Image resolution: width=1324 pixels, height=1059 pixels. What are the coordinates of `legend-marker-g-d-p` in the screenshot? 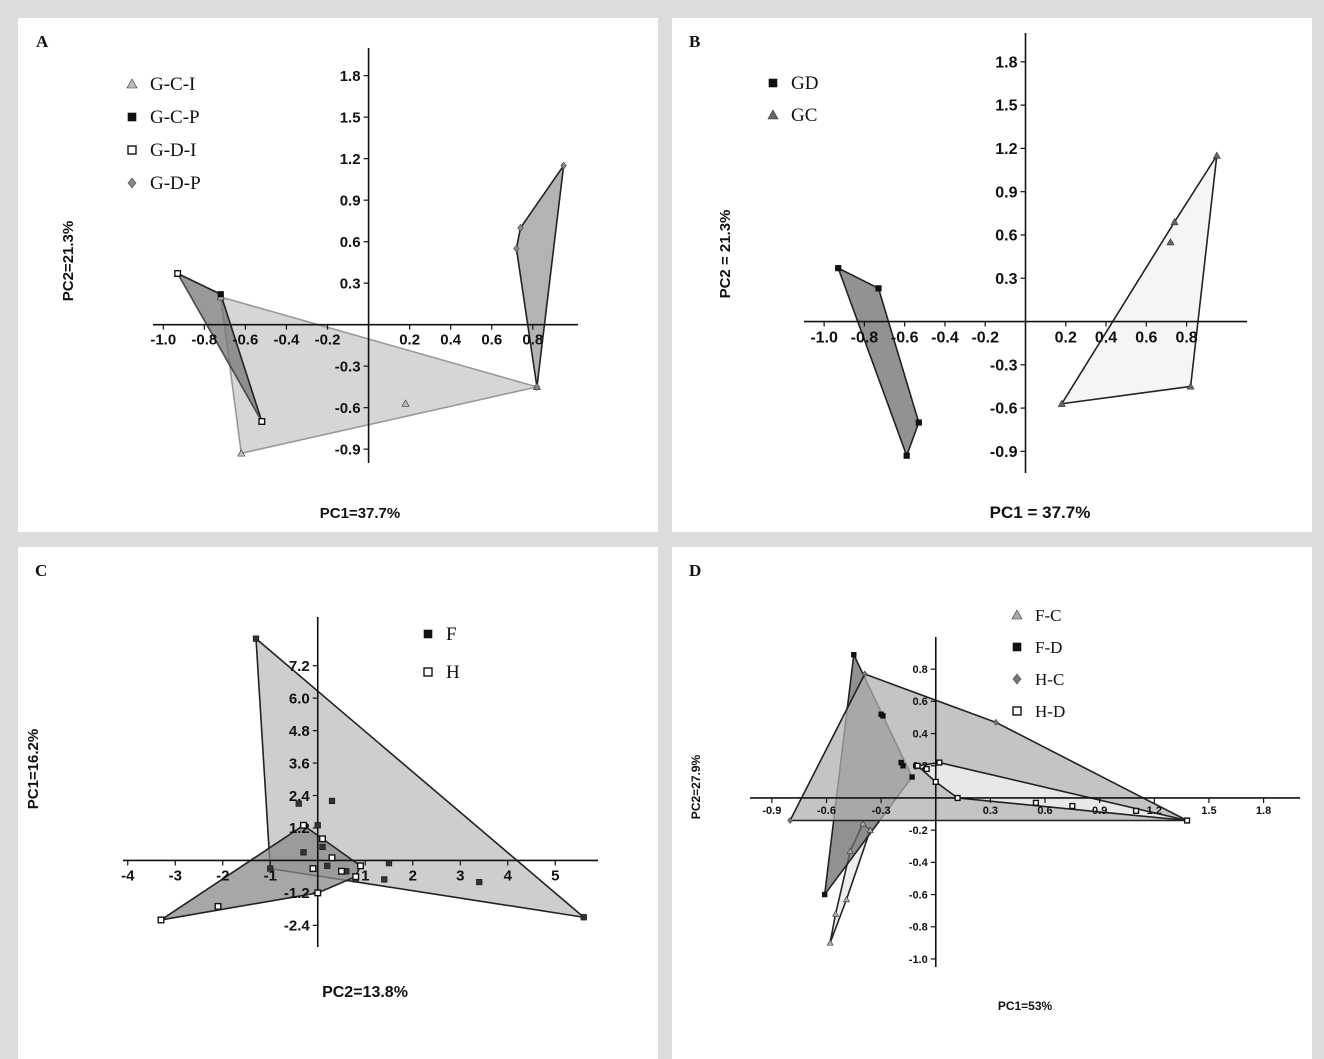 It's located at (132, 183).